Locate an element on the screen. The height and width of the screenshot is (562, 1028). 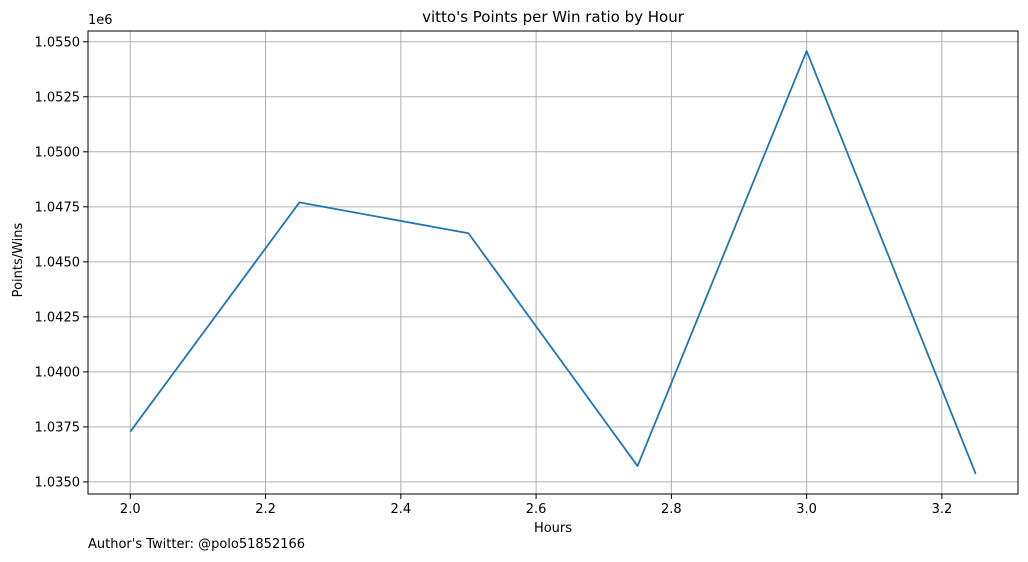
x-tick-label: 2.4 is located at coordinates (400, 509).